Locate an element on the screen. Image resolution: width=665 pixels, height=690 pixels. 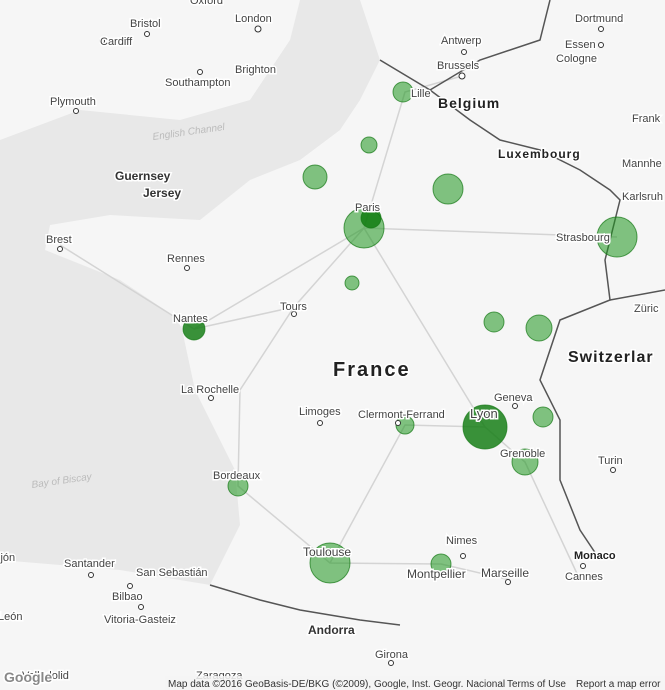
place-label: Dortmund is located at coordinates (599, 19).